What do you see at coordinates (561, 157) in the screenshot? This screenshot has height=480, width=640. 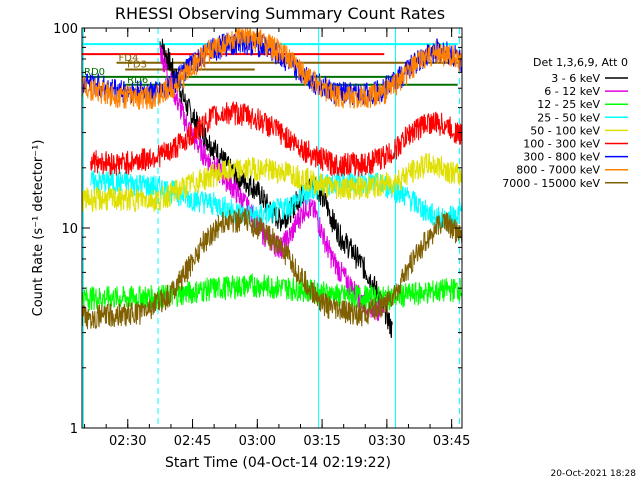 I see `legend-label-6: 300 - 800 keV` at bounding box center [561, 157].